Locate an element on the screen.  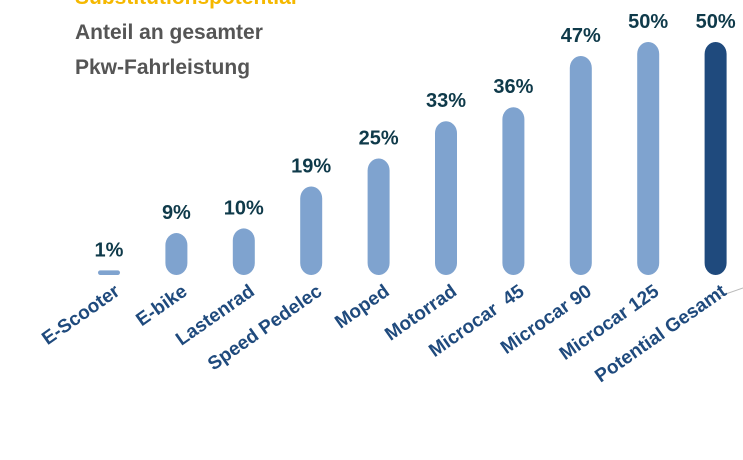
value-label: 33% is located at coordinates (446, 101).